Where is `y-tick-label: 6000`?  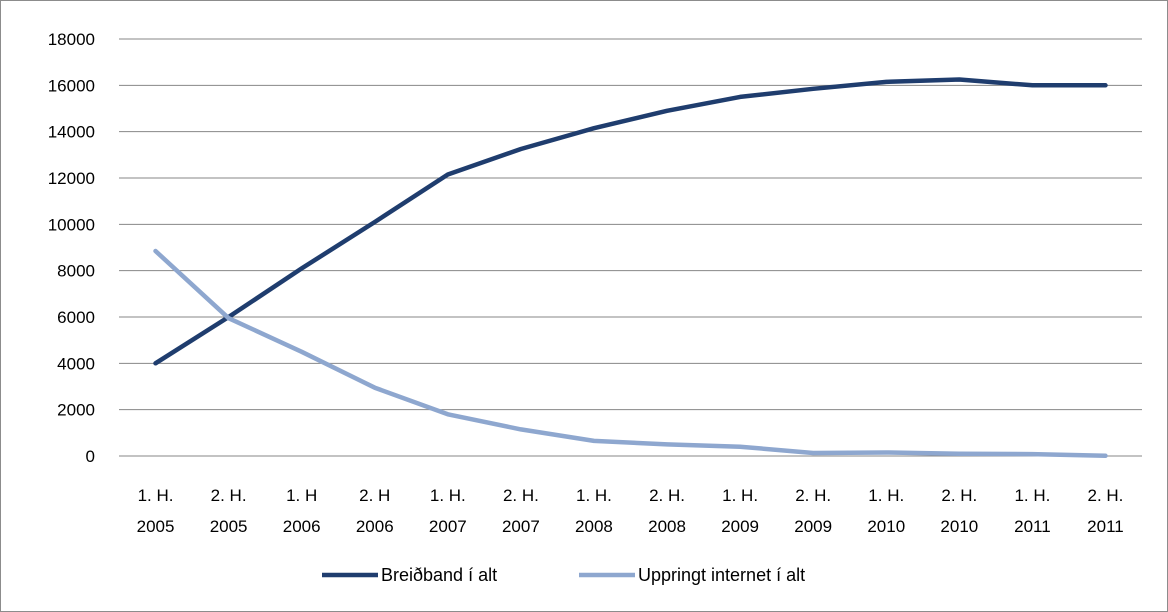
y-tick-label: 6000 is located at coordinates (76, 317).